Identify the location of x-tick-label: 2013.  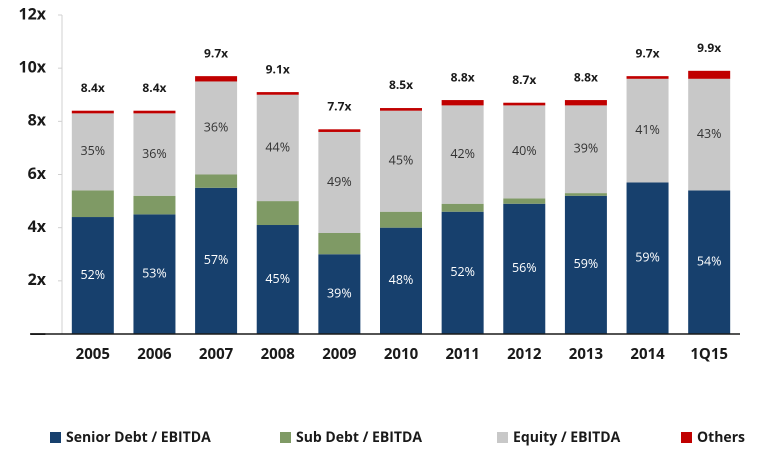
(586, 354).